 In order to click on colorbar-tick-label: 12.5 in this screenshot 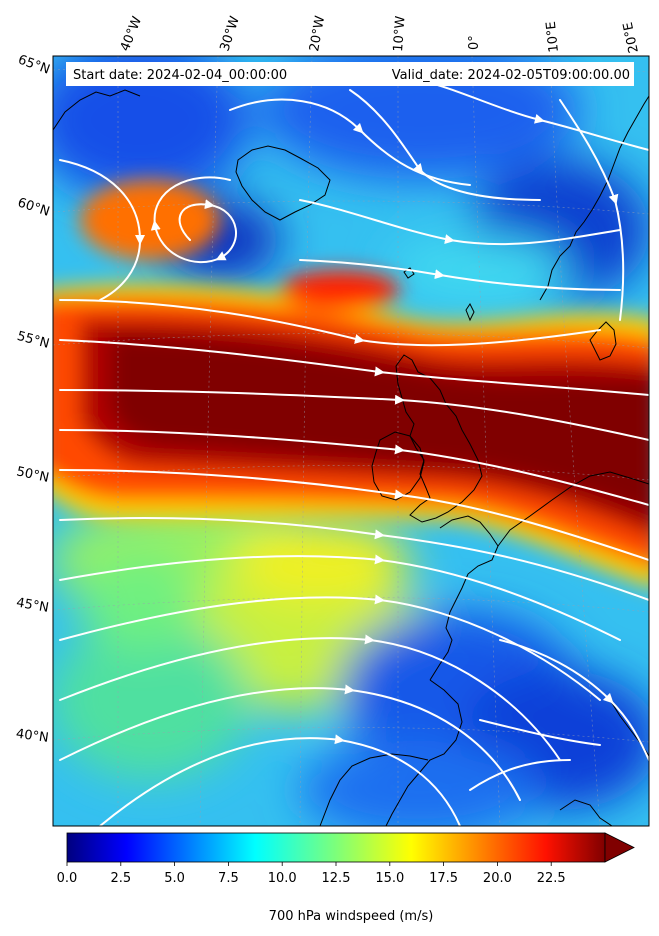, I will do `click(336, 878)`.